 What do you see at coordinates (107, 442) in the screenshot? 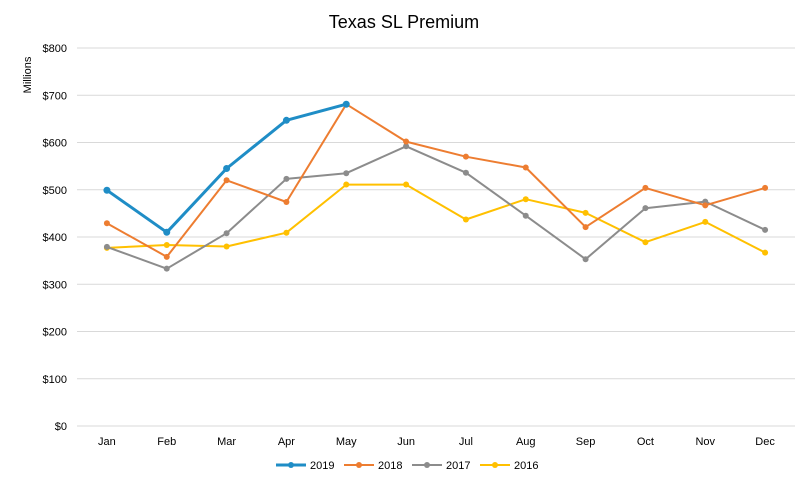
I see `x-tick-label: Jan` at bounding box center [107, 442].